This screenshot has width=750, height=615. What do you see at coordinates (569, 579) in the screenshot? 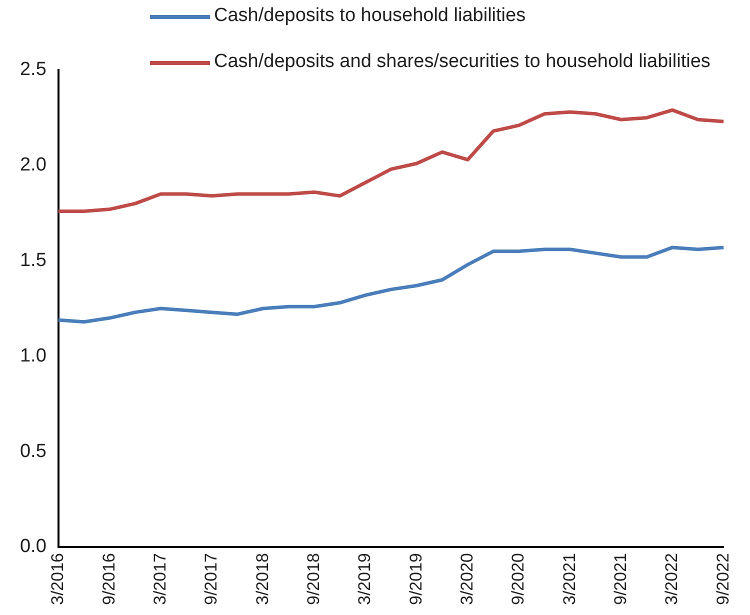
I see `x-tick-label: 3/2021` at bounding box center [569, 579].